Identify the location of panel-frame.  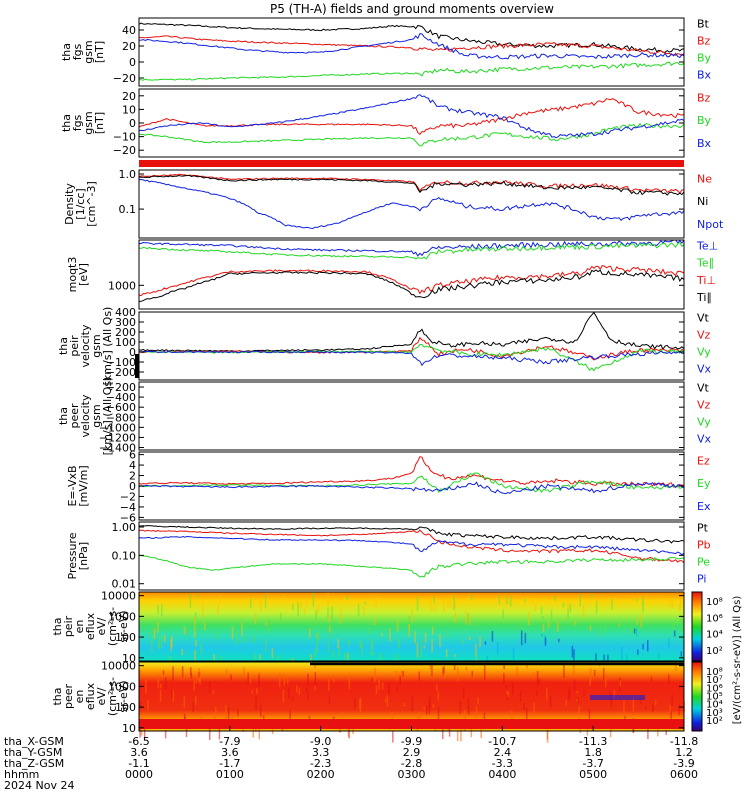
(411, 52).